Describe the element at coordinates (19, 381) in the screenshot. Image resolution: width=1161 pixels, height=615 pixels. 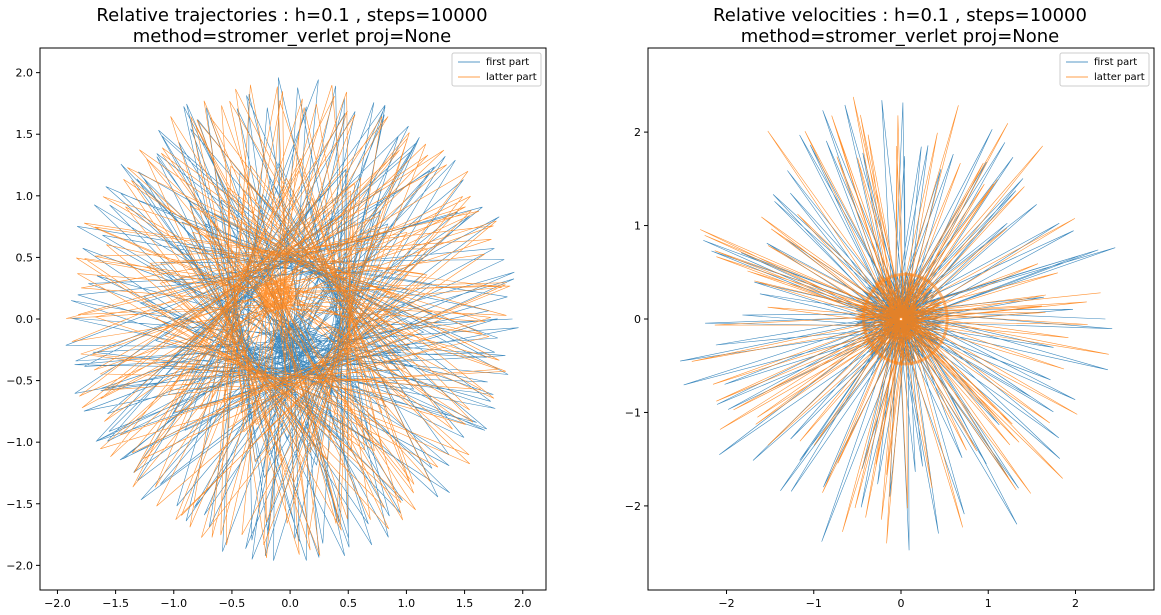
I see `y-tick-label: −0.5` at that location.